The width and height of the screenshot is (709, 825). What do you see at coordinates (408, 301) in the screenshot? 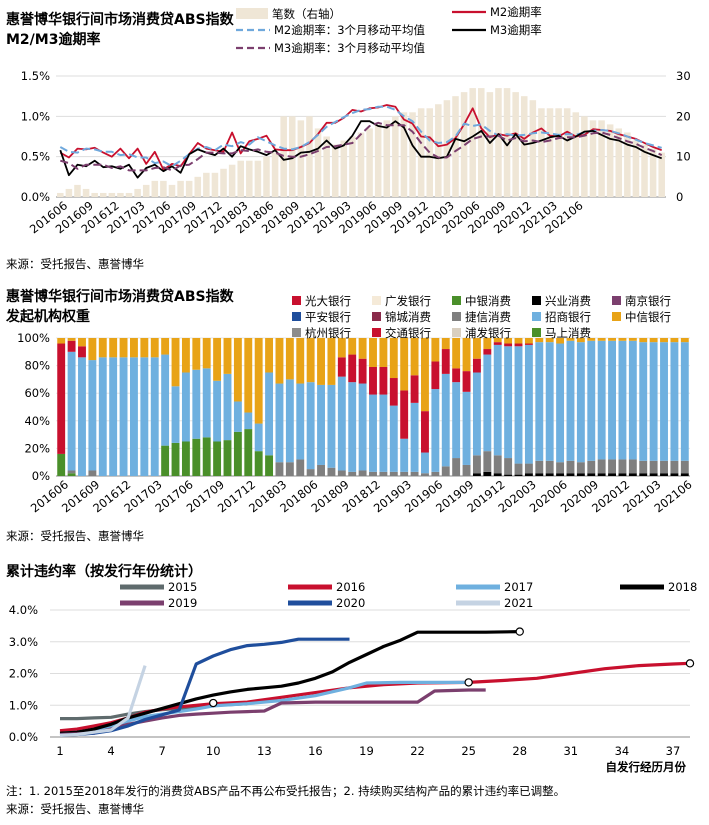
I see `chart2-legend-label: 广发银行` at bounding box center [408, 301].